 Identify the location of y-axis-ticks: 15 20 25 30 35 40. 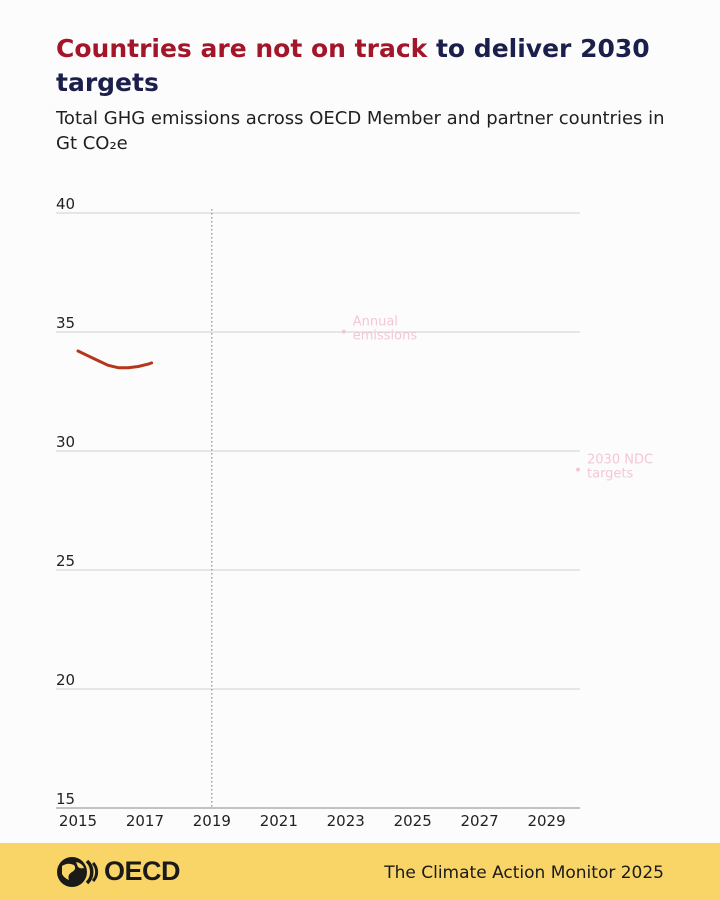
(65, 501).